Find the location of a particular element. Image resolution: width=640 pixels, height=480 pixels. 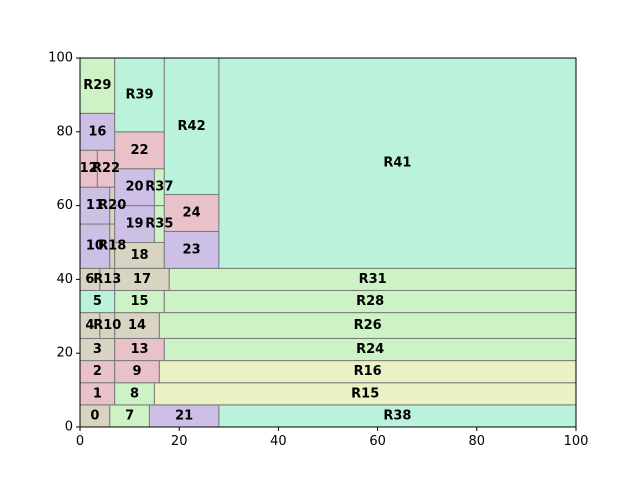

cell-label-21: 21 is located at coordinates (184, 415).